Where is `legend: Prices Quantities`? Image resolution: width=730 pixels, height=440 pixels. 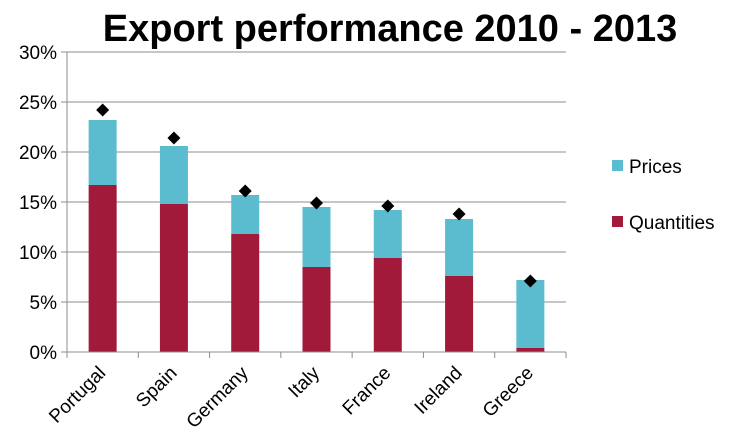
legend: Prices Quantities is located at coordinates (663, 195).